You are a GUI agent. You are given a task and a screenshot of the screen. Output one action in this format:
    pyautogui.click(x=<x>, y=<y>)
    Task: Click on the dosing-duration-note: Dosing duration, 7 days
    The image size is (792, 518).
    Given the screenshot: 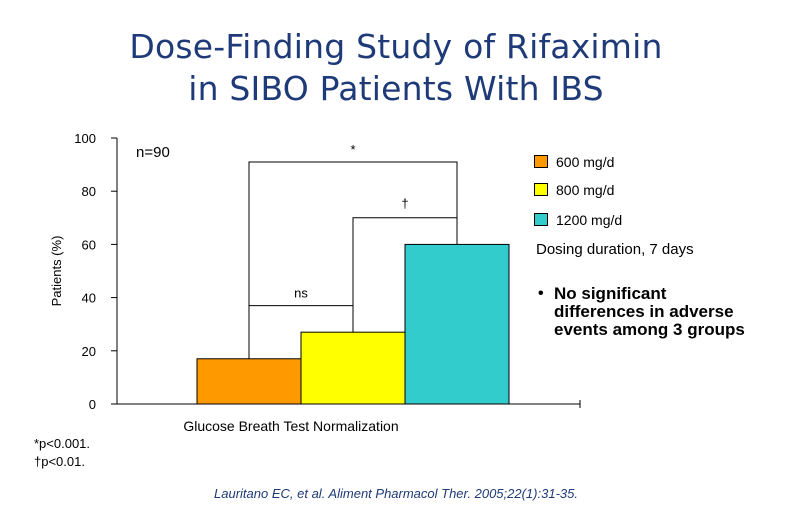 What is the action you would take?
    pyautogui.click(x=615, y=249)
    